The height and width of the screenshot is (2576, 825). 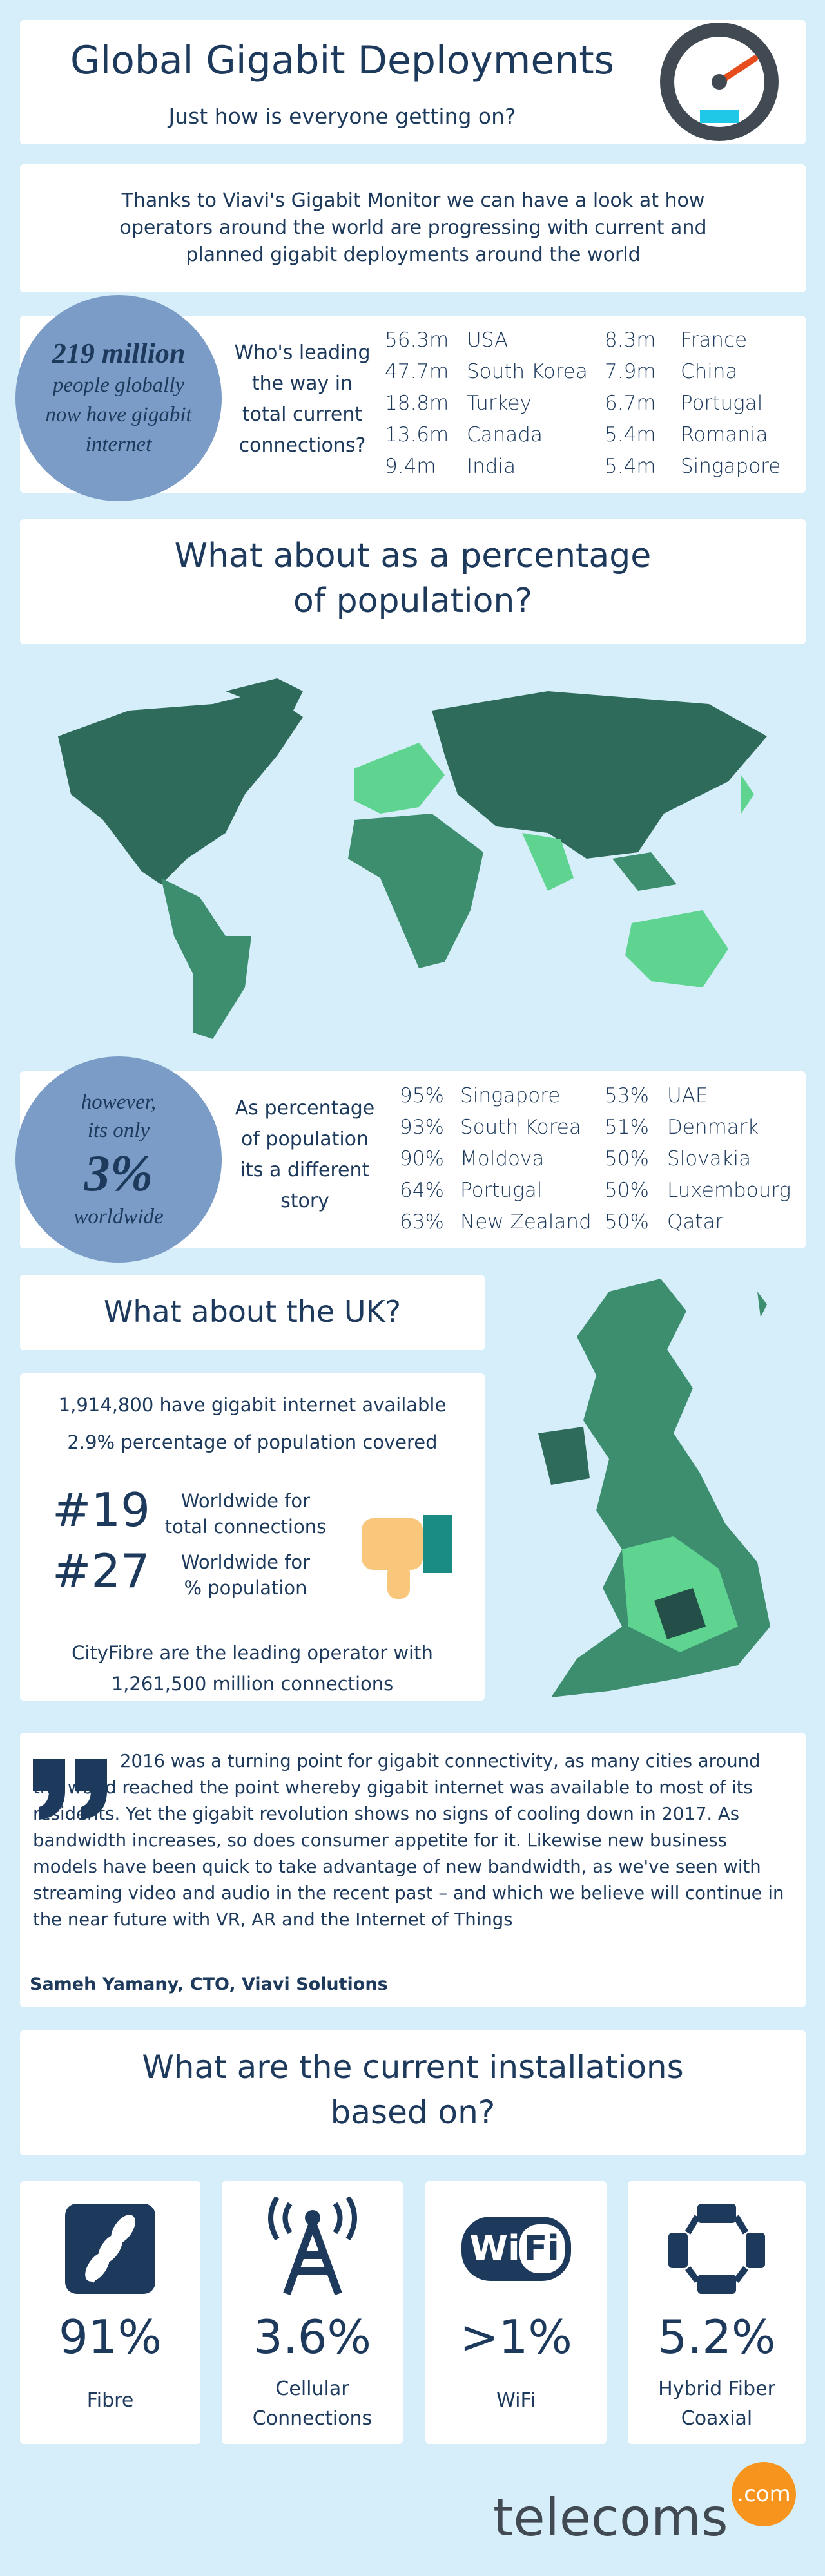 What do you see at coordinates (302, 383) in the screenshot?
I see `question-line: the way in` at bounding box center [302, 383].